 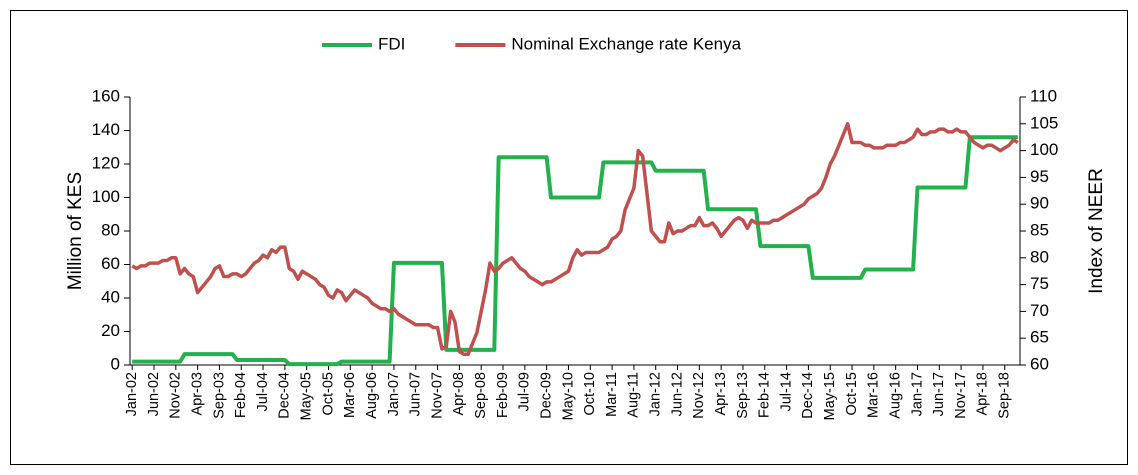 What do you see at coordinates (895, 395) in the screenshot?
I see `x-tick-label: Aug-16` at bounding box center [895, 395].